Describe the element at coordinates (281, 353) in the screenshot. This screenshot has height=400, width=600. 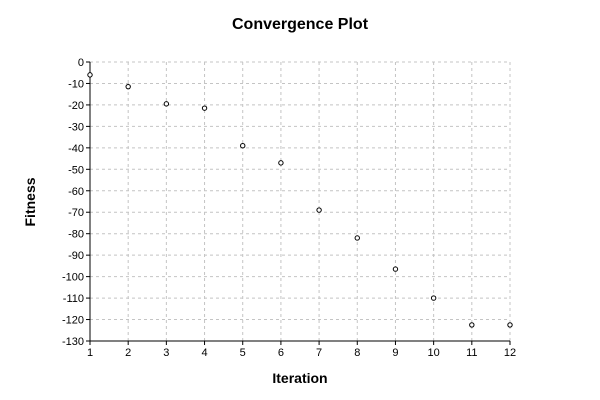
I see `x-tick-label: 6` at that location.